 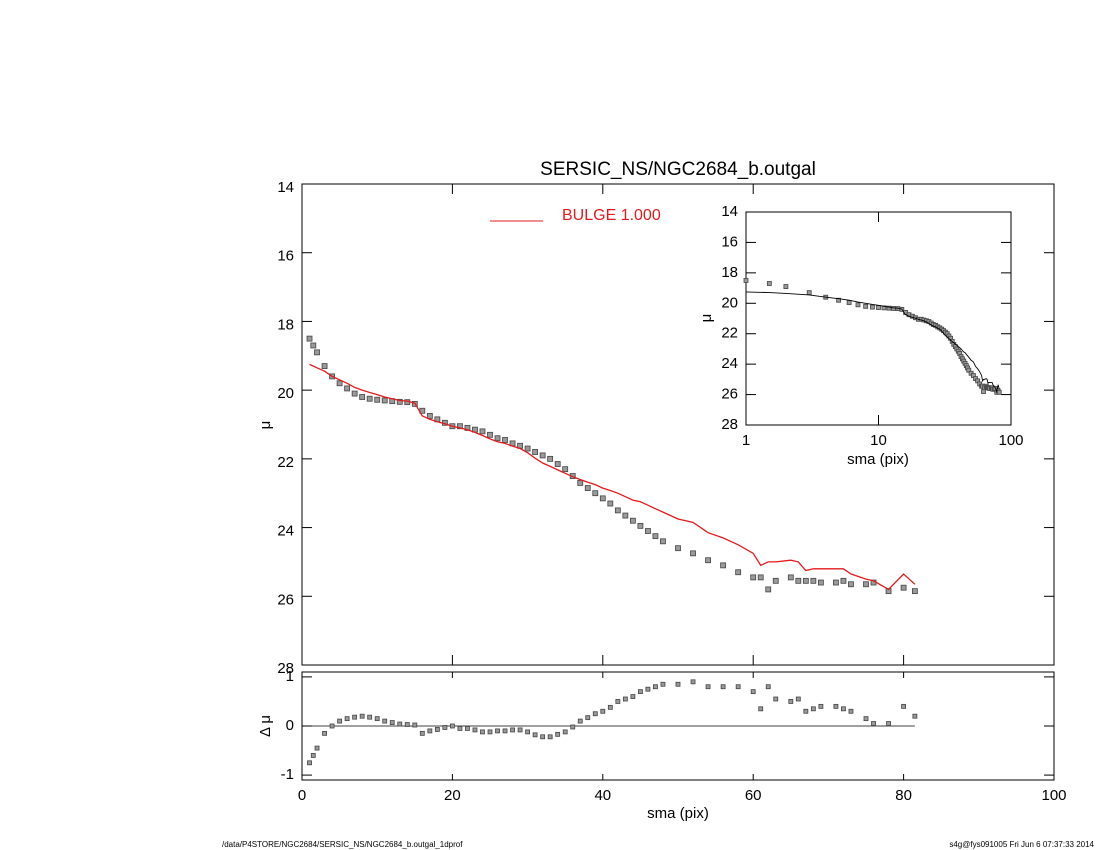 What do you see at coordinates (878, 318) in the screenshot?
I see `inset-background` at bounding box center [878, 318].